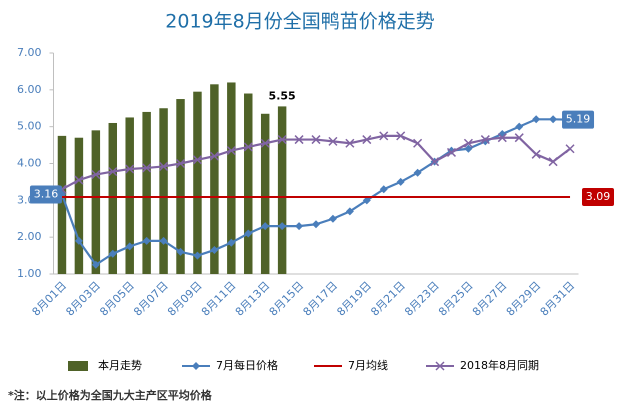  Describe the element at coordinates (151, 299) in the screenshot. I see `x-tick-label: 8月07日` at that location.